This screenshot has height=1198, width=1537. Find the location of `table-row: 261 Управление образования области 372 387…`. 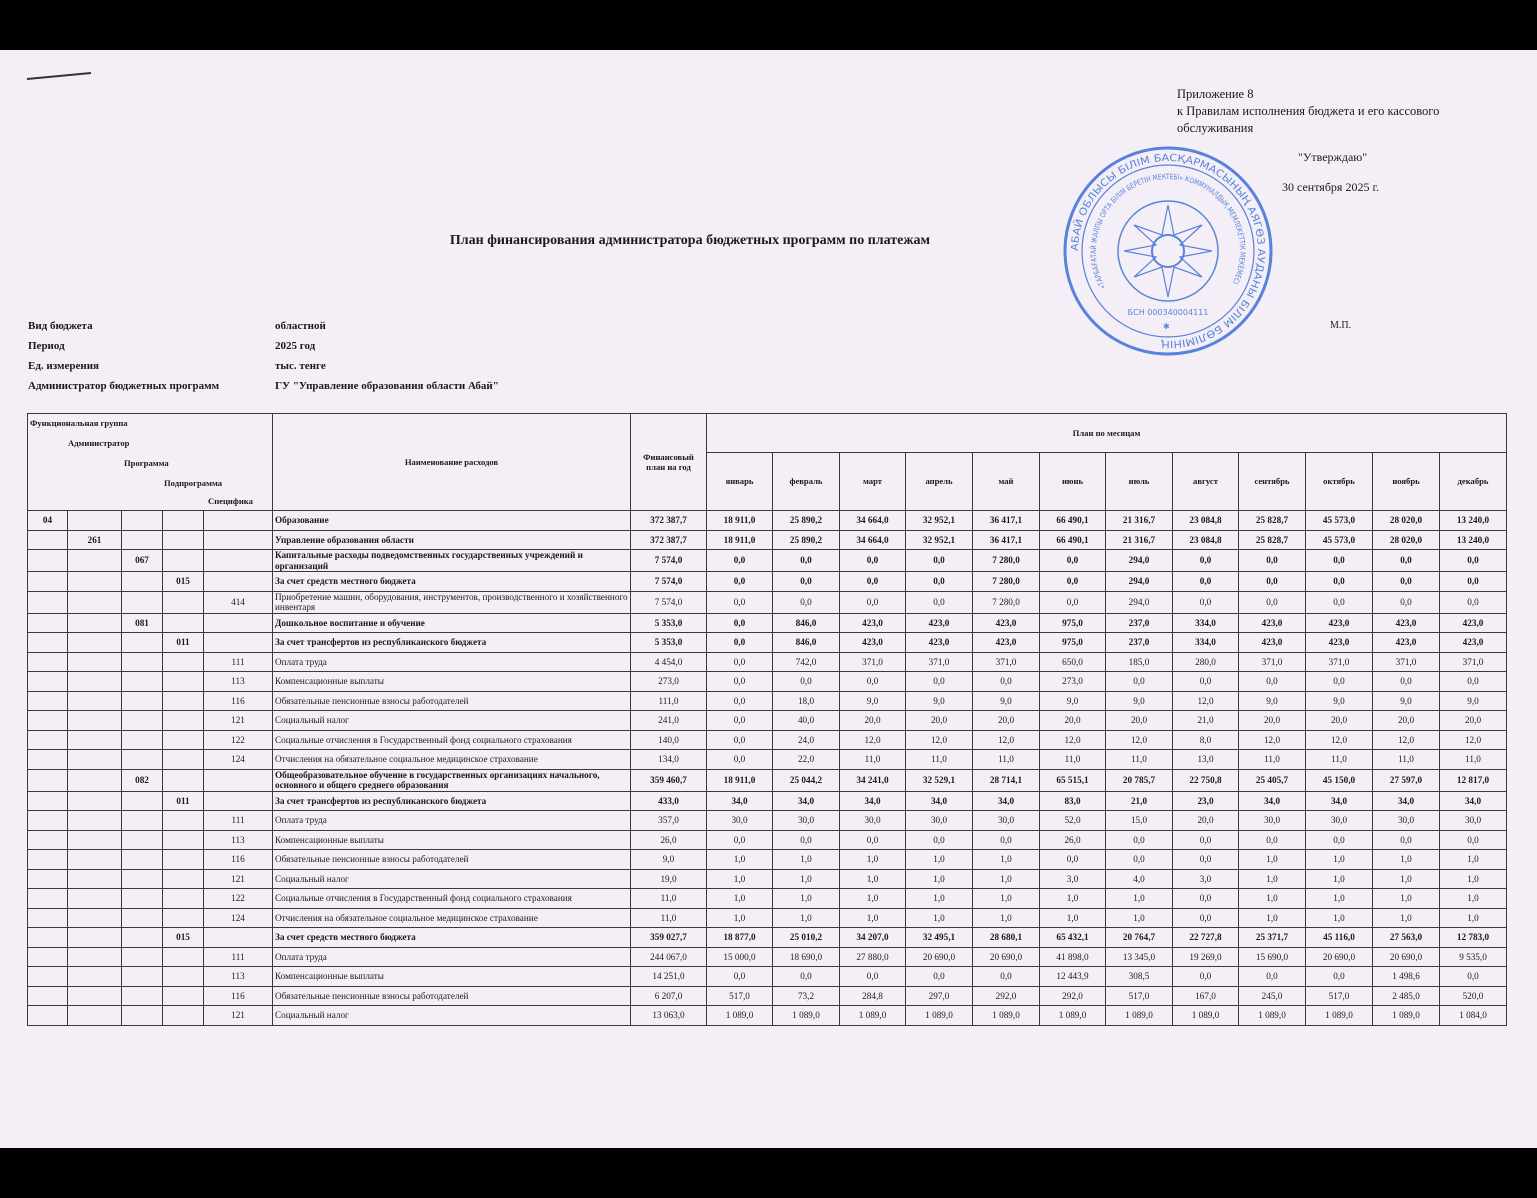

table-row: 261 Управление образования области 372 387… is located at coordinates (767, 539).